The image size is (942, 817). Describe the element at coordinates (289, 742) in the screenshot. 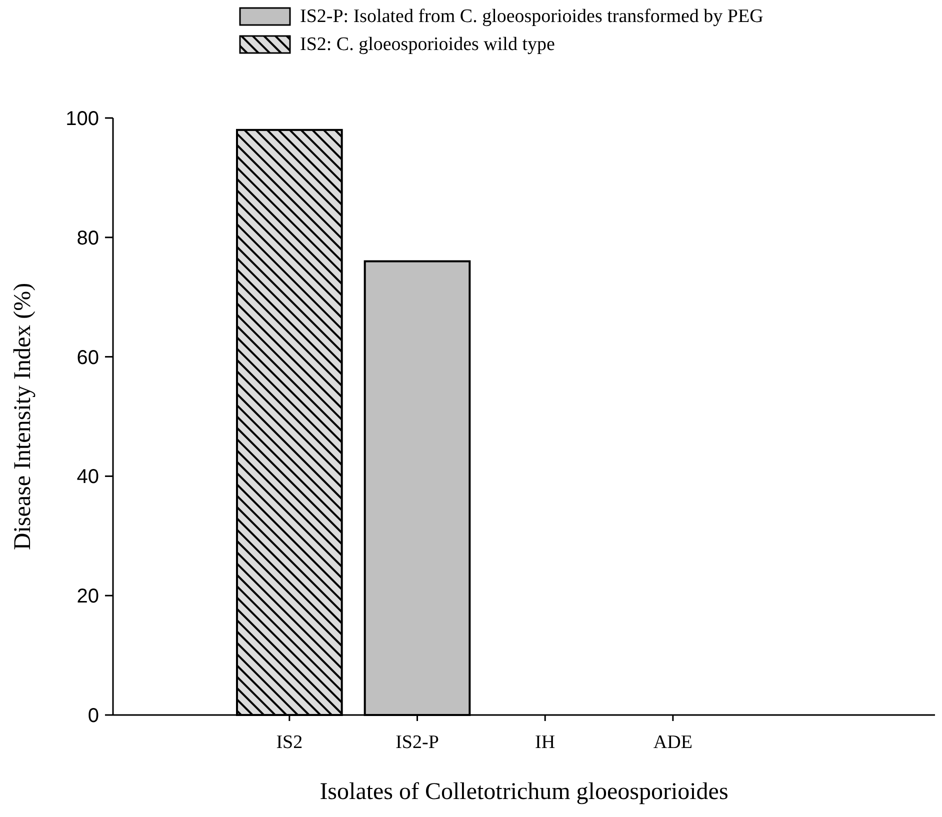

I see `x-tick-label: IS2` at that location.